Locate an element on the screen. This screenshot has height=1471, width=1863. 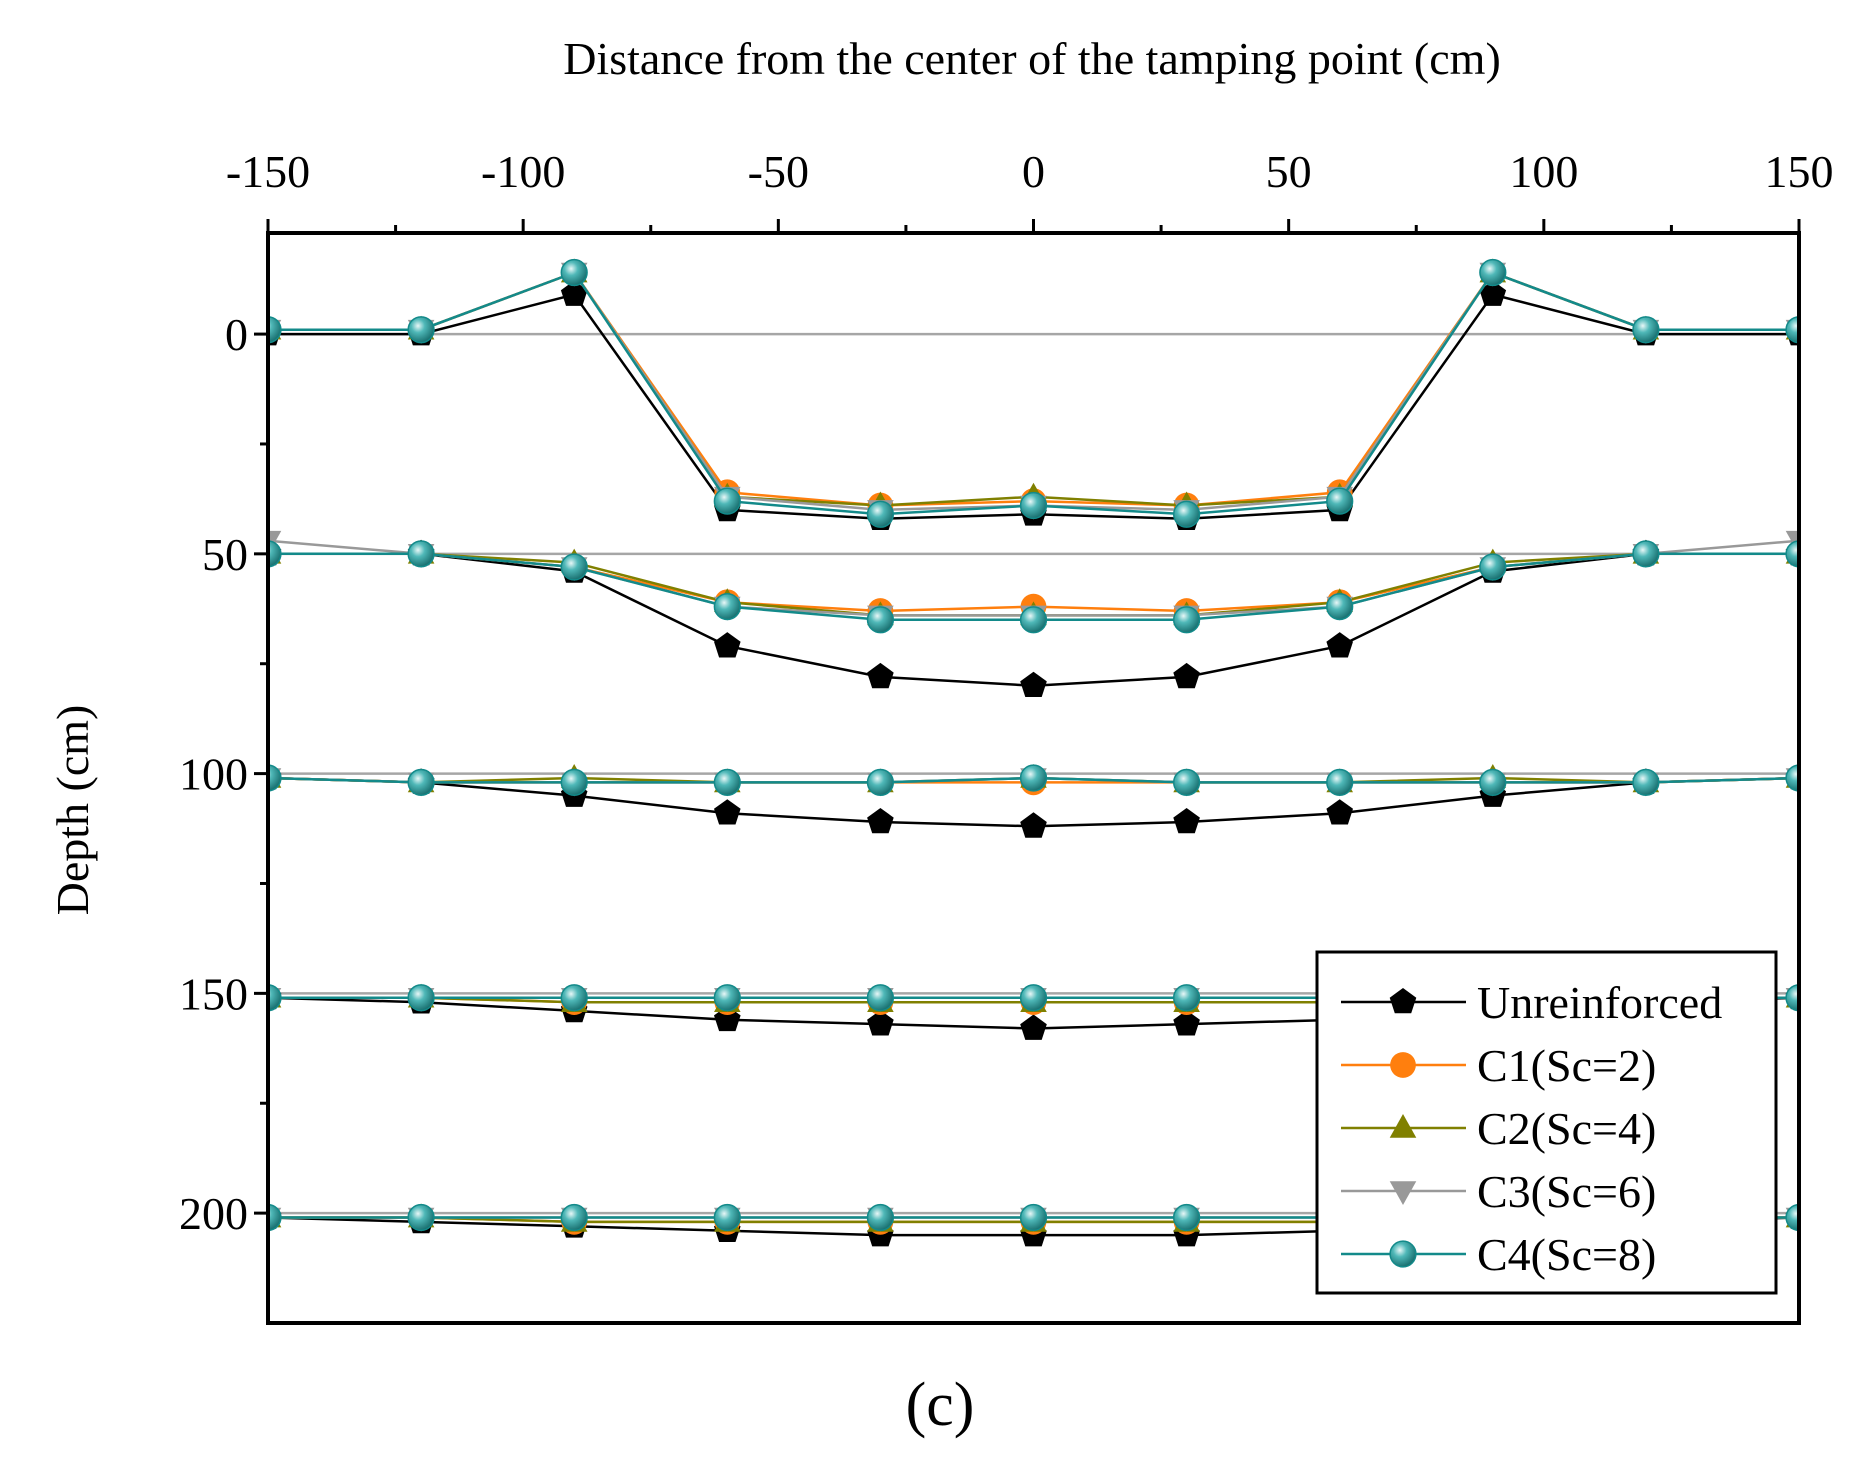
legend-label: C3(Sc=6) is located at coordinates (1566, 1191).